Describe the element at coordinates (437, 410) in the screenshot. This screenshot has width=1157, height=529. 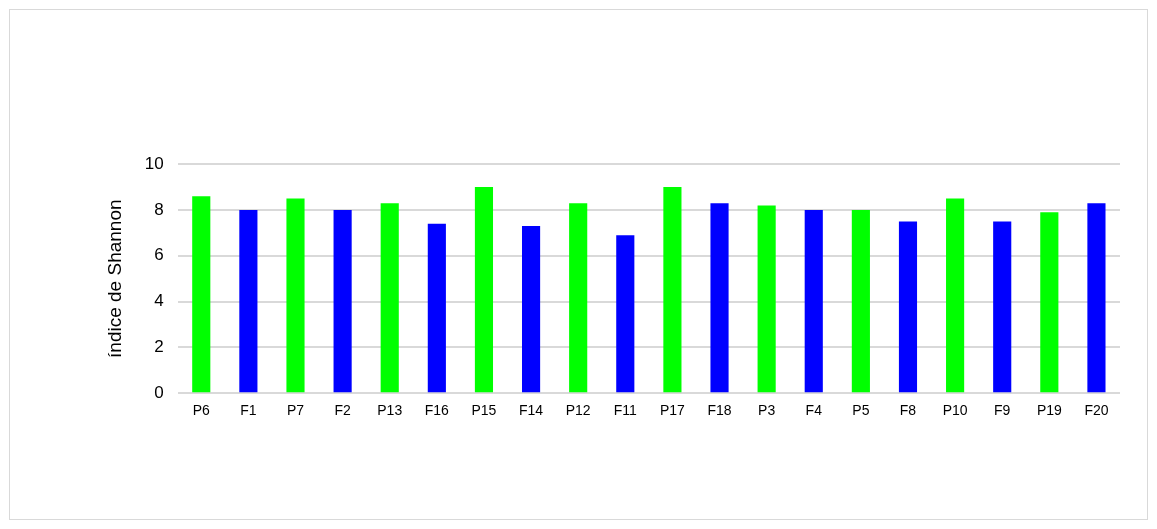
I see `x-tick-label: F16` at that location.